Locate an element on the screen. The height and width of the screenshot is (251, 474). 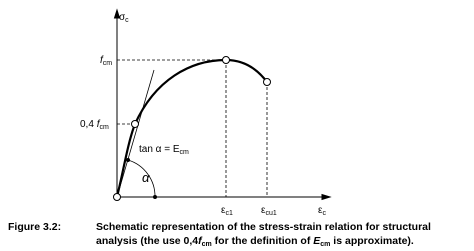
origin-point is located at coordinates (117, 197).